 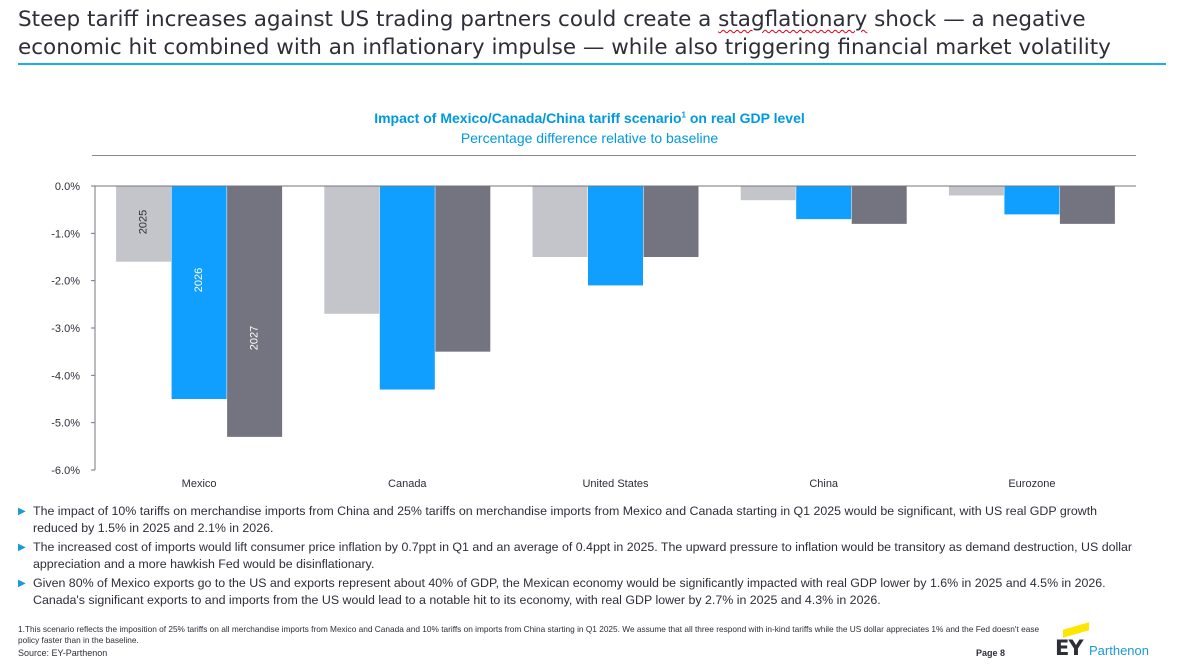 I want to click on bar-eurozone-2027, so click(x=1087, y=205).